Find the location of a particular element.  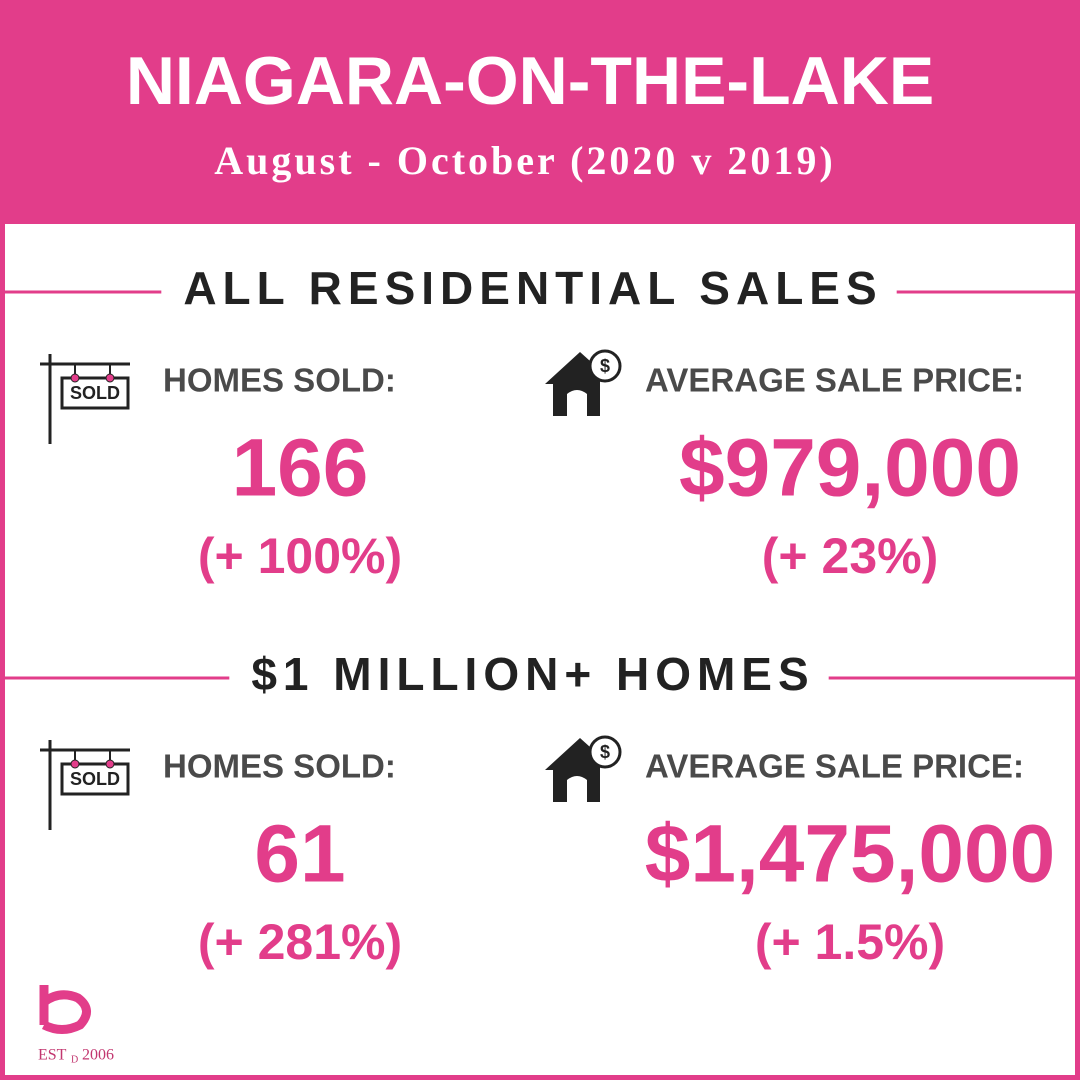

logo-est: EST is located at coordinates (52, 1055).